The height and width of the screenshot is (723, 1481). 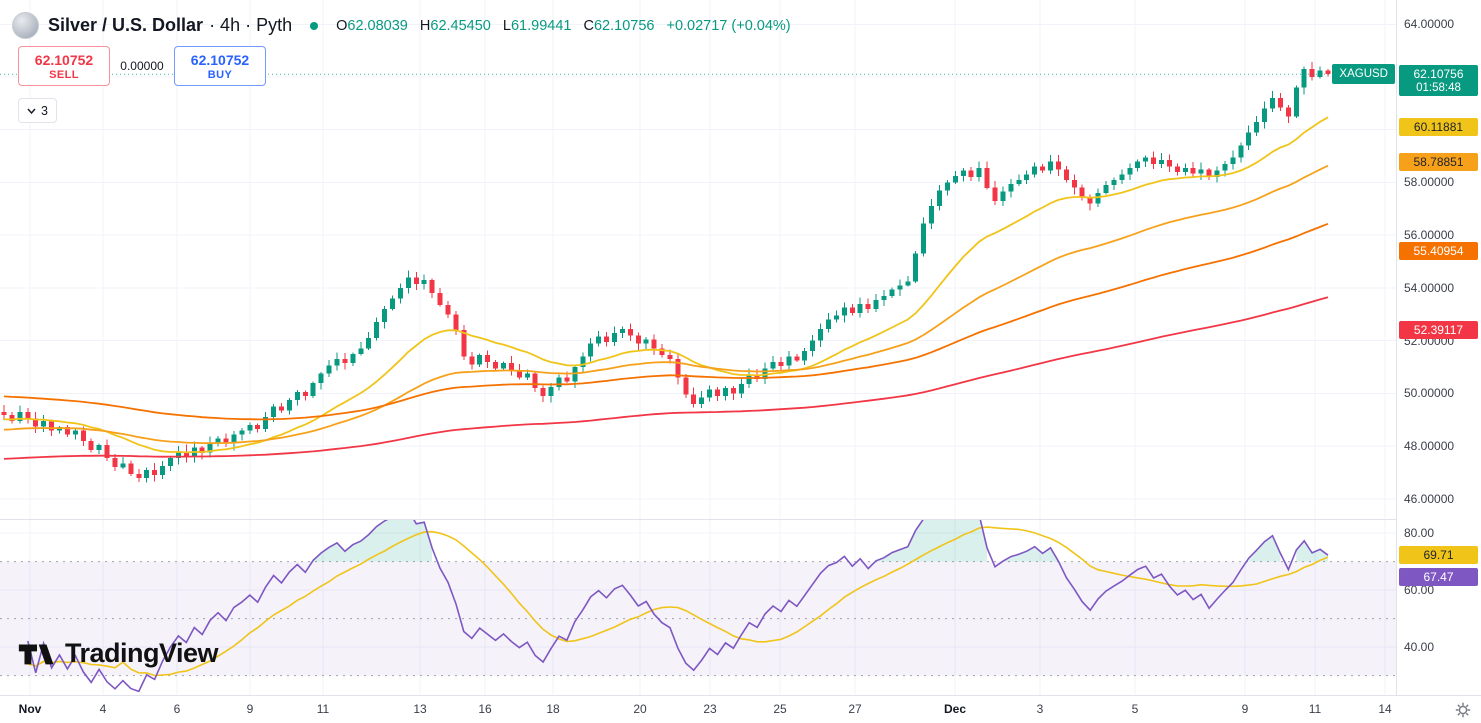 I want to click on tradingview-logo: TradingView, so click(x=118, y=653).